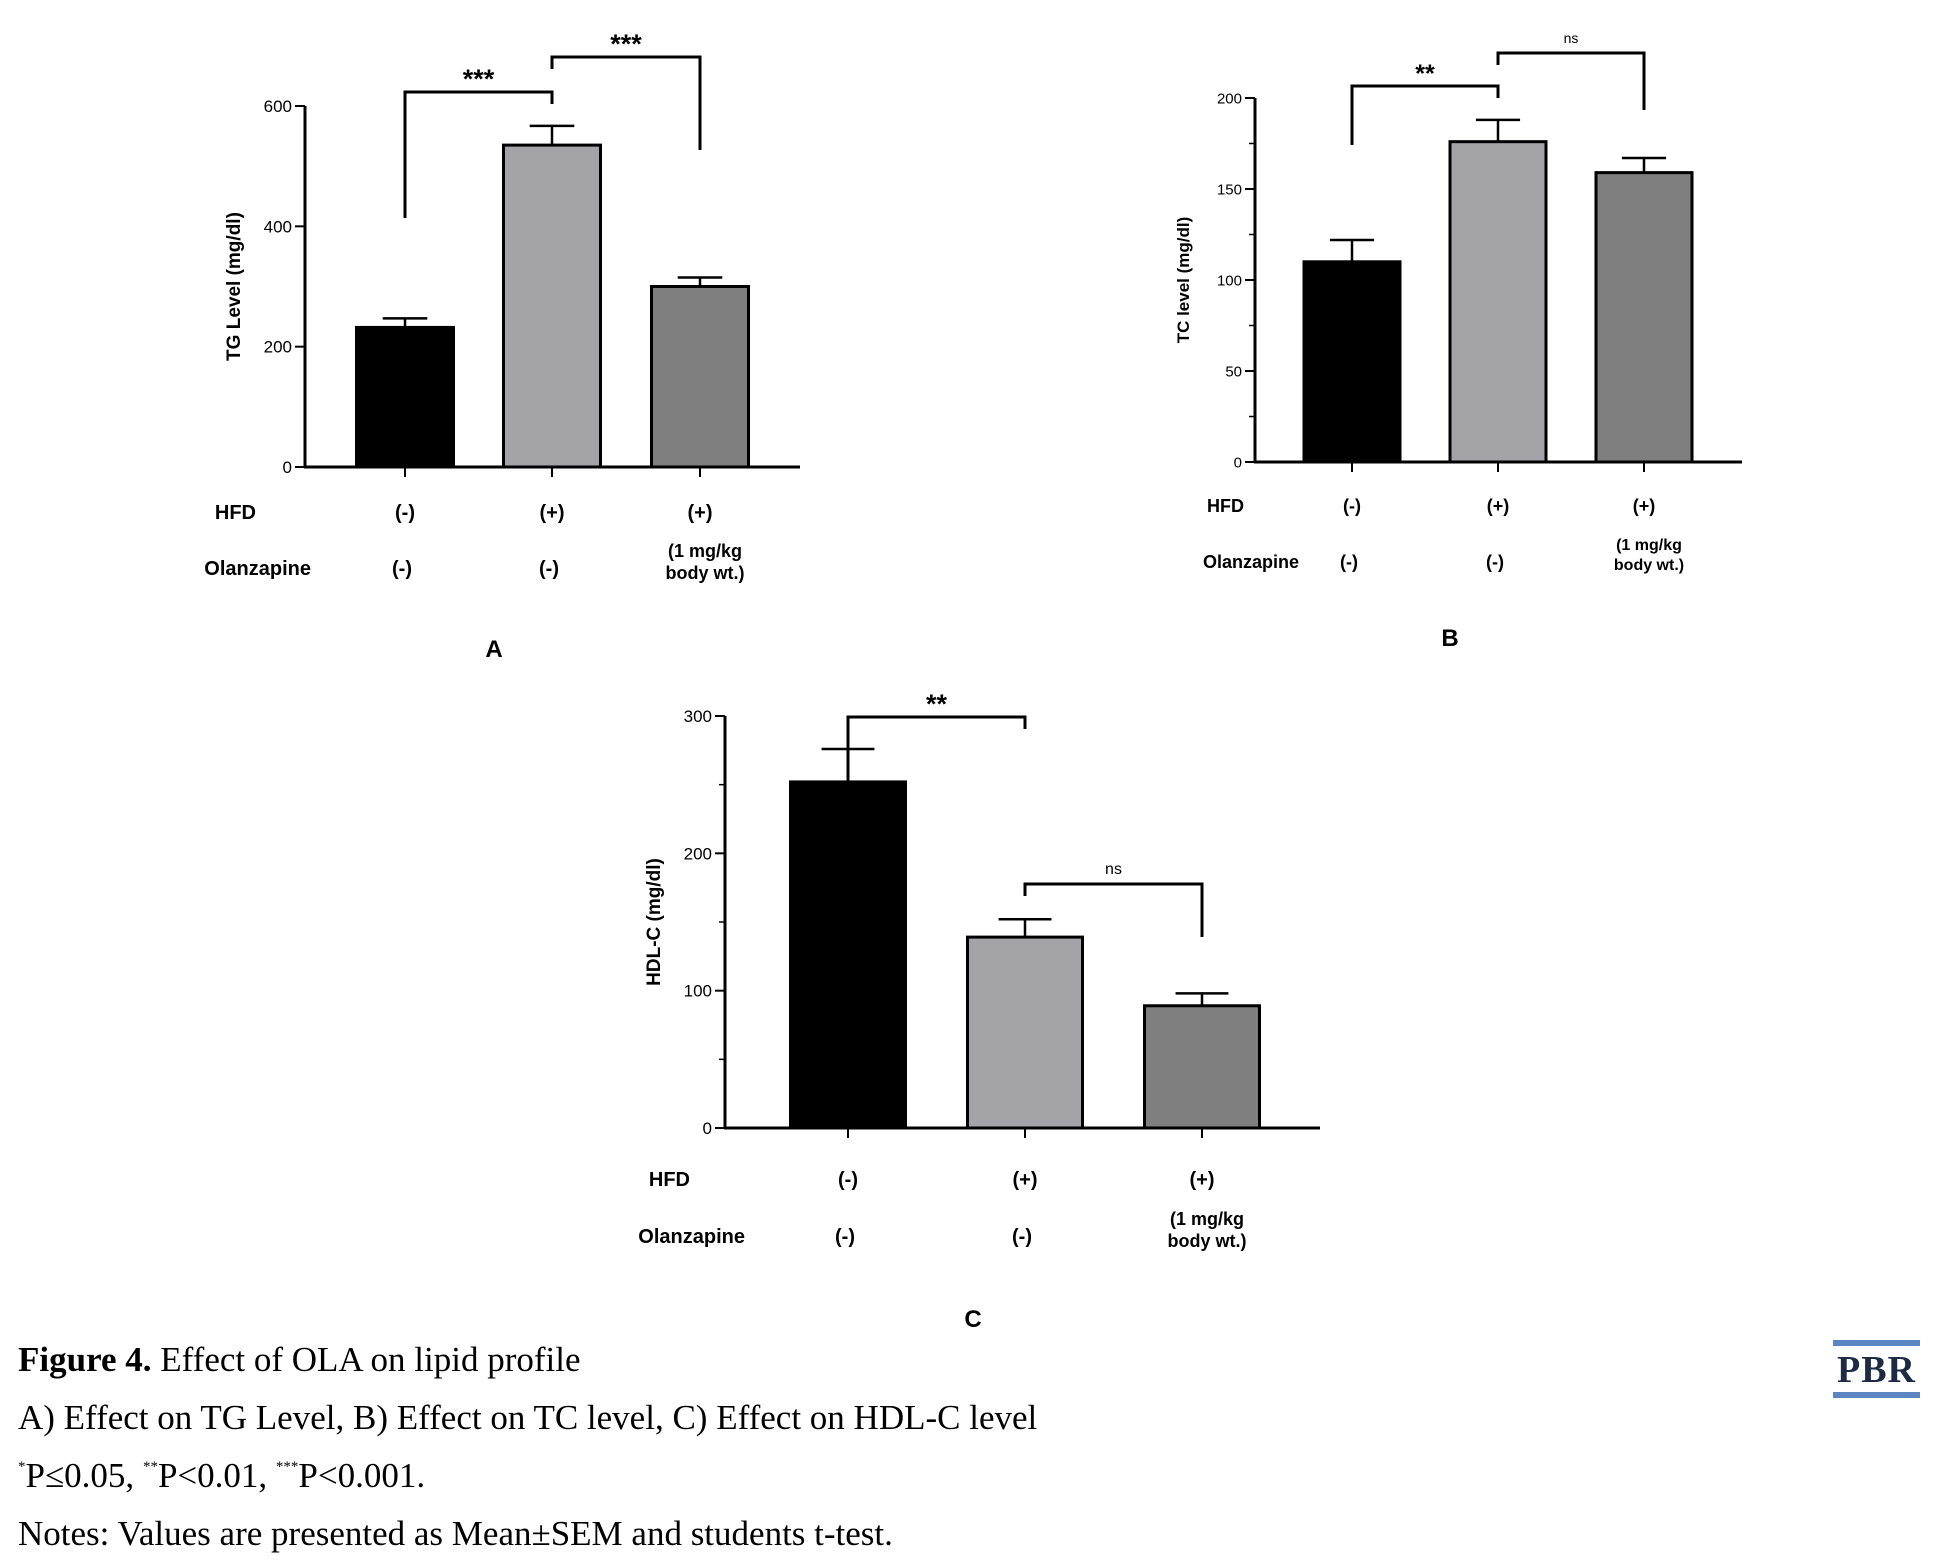 The width and height of the screenshot is (1934, 1563). Describe the element at coordinates (1251, 562) in the screenshot. I see `chart-b-row-label-olanzapine: Olanzapine` at that location.